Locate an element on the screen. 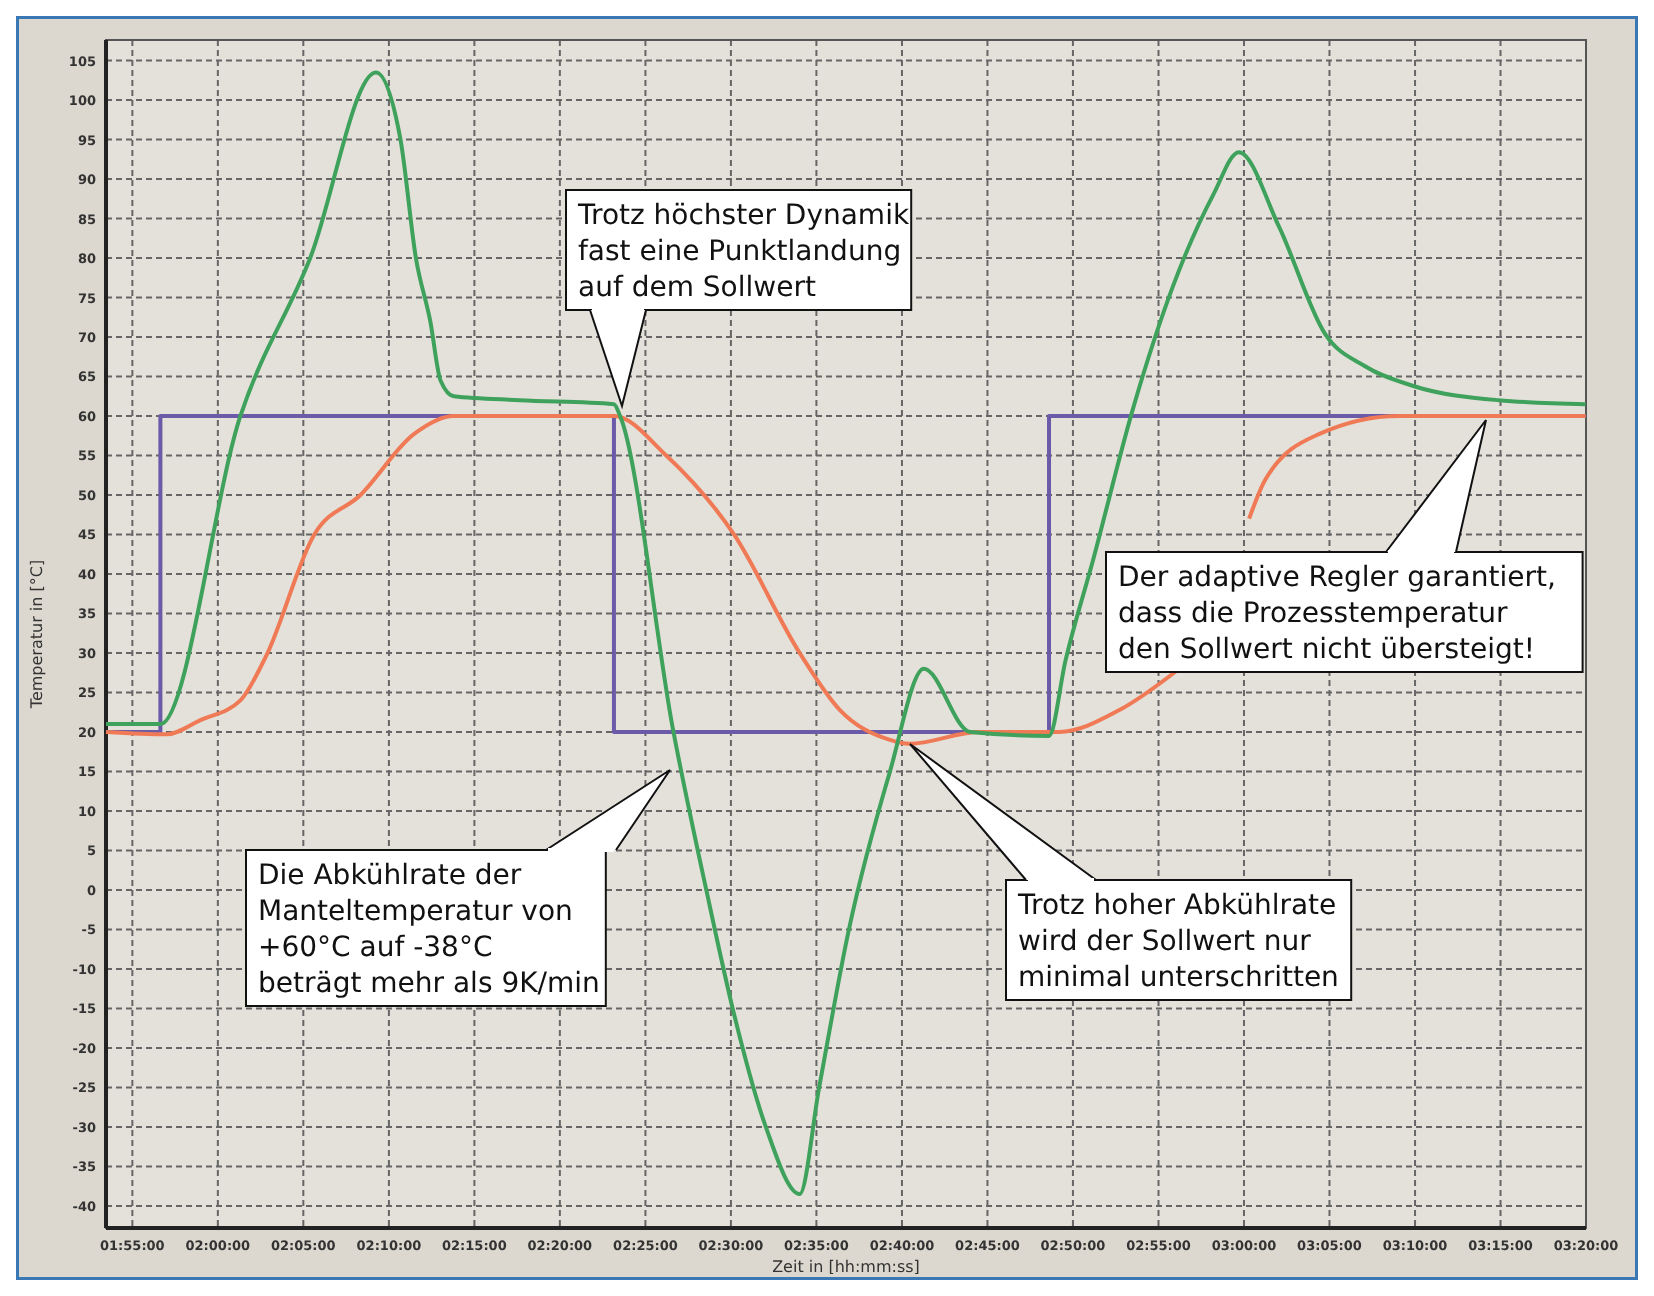  annotation: Trotz höchster Dynamik fast eine Punktlandung auf dem Sollwert is located at coordinates (743, 252).